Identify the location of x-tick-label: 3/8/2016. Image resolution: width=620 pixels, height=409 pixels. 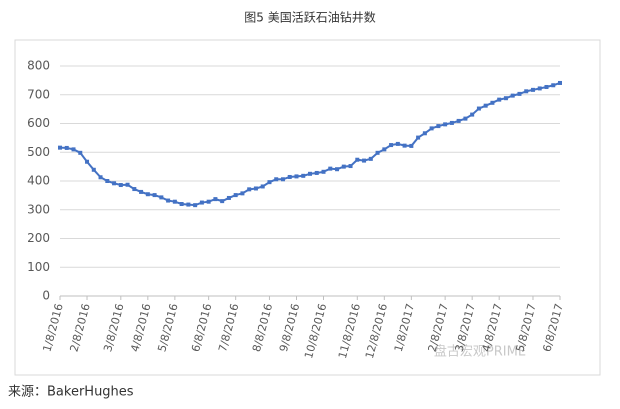
(113, 327).